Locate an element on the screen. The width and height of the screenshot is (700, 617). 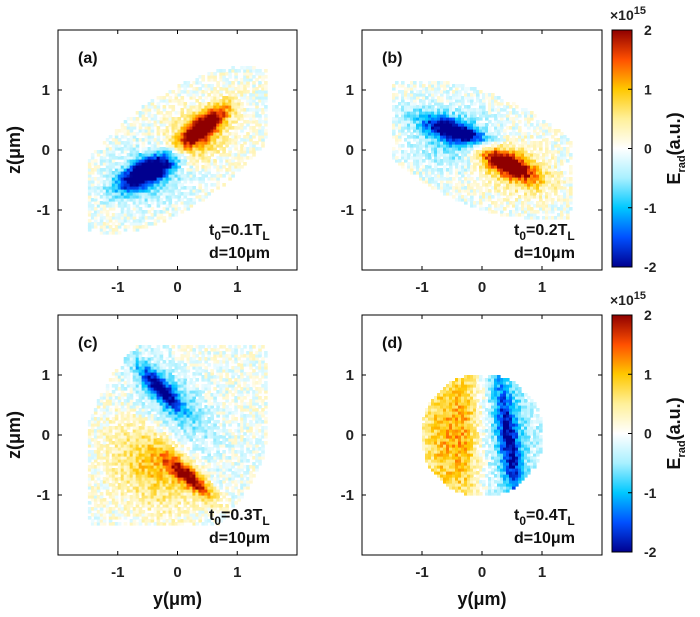
annotation-sub-0: 0 is located at coordinates (522, 236).